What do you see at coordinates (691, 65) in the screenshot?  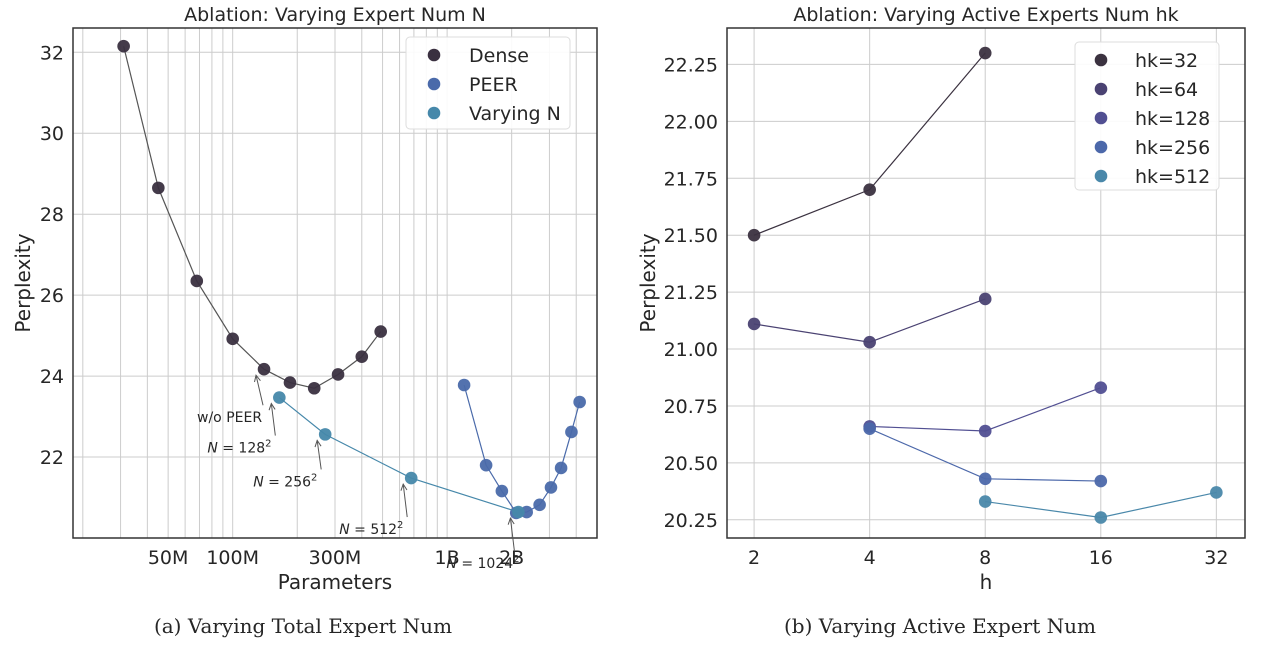 I see `y-tick-label: 22.25` at bounding box center [691, 65].